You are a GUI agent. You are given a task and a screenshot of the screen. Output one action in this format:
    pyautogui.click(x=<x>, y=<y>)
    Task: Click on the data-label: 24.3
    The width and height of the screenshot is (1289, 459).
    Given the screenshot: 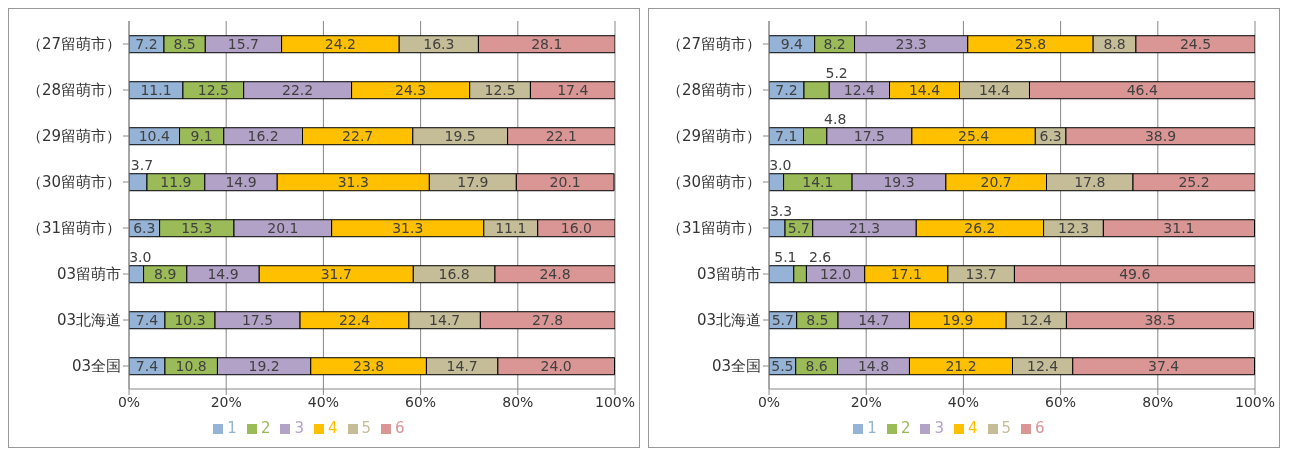 What is the action you would take?
    pyautogui.click(x=411, y=90)
    